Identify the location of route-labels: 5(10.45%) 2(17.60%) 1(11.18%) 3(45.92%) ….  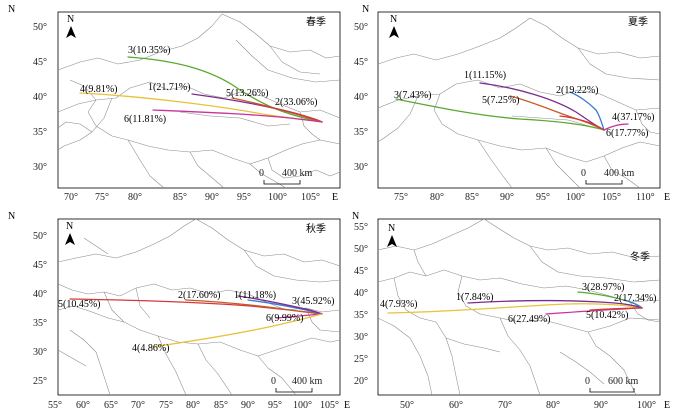
(196, 322).